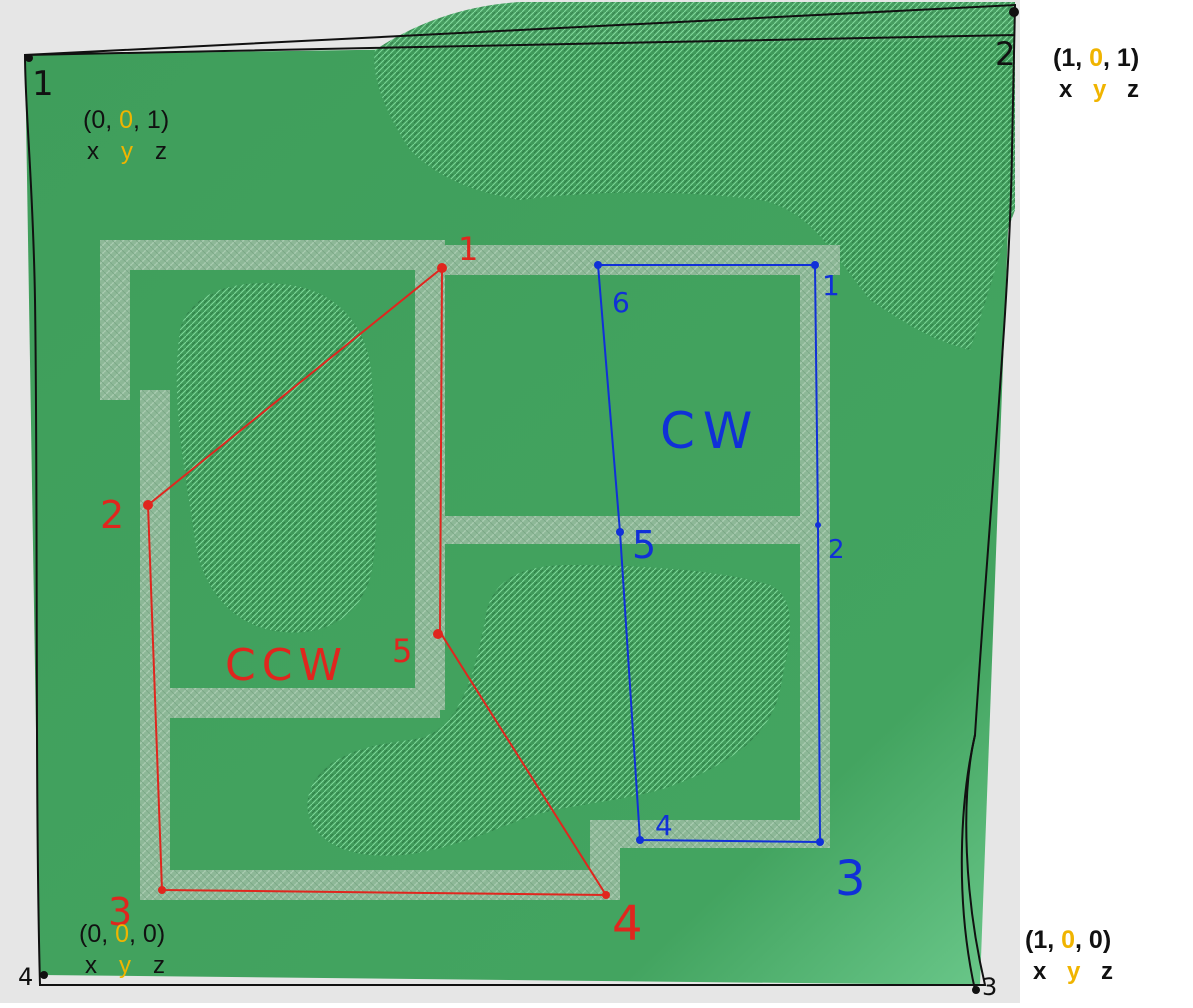  What do you see at coordinates (120, 912) in the screenshot?
I see `red-point-3: 3` at bounding box center [120, 912].